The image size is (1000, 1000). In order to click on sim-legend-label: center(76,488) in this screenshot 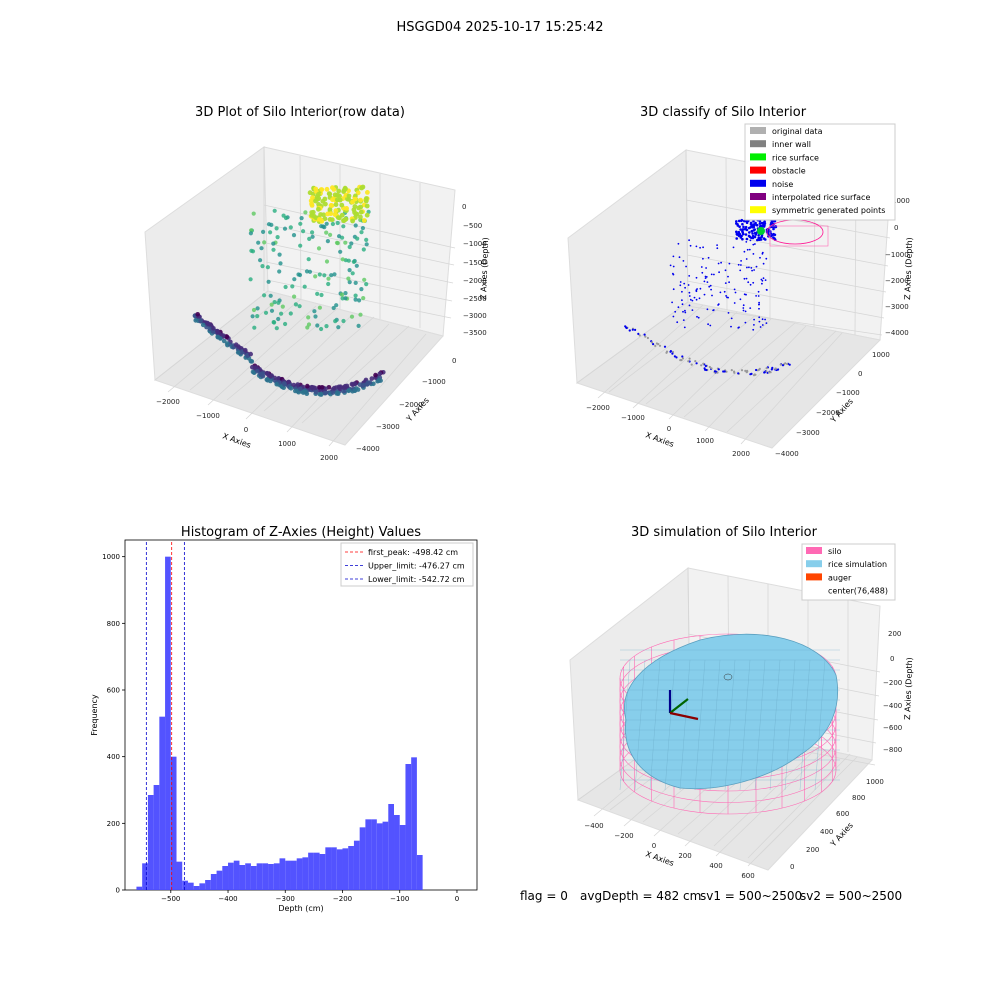, I will do `click(858, 591)`.